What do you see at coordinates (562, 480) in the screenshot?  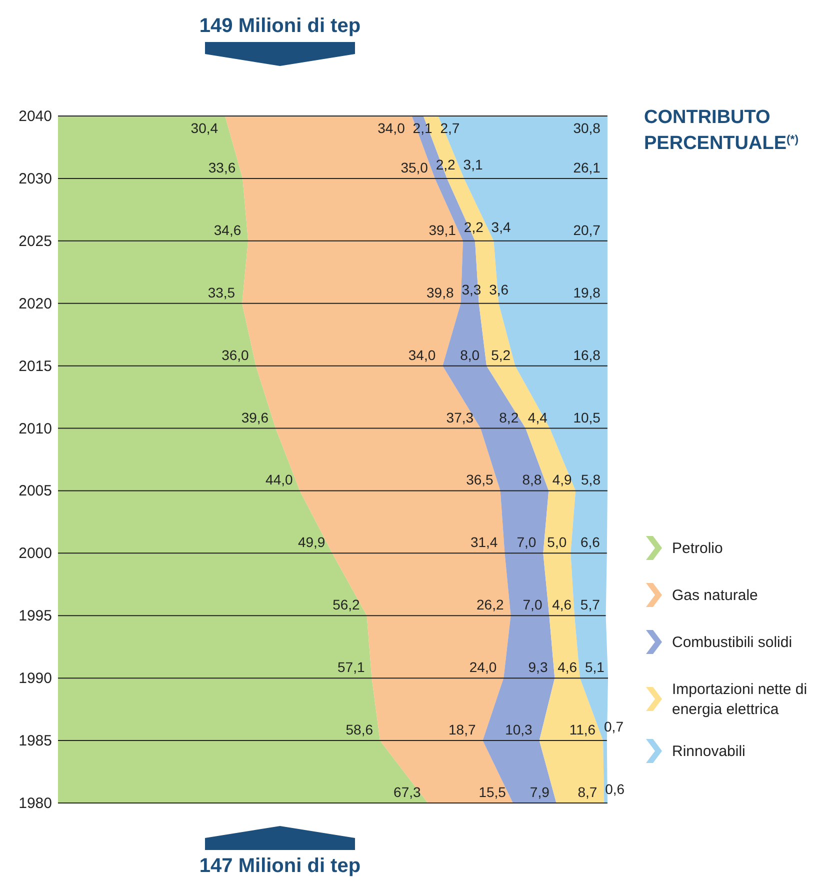 I see `data-label: 4,9` at bounding box center [562, 480].